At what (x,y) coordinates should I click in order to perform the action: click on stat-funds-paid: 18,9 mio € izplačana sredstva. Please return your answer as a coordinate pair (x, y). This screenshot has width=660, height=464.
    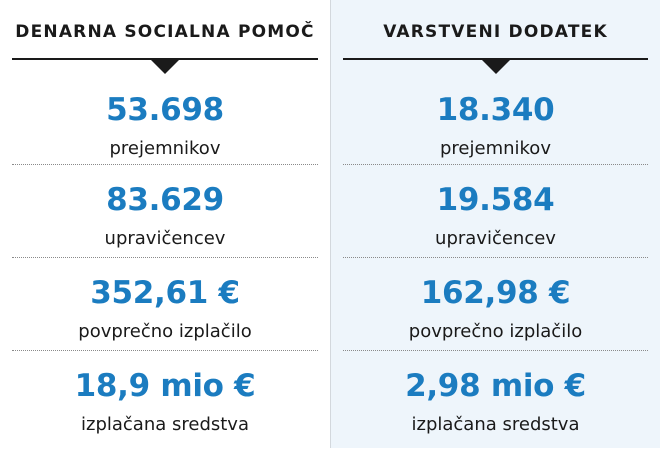
    Looking at the image, I should click on (165, 416).